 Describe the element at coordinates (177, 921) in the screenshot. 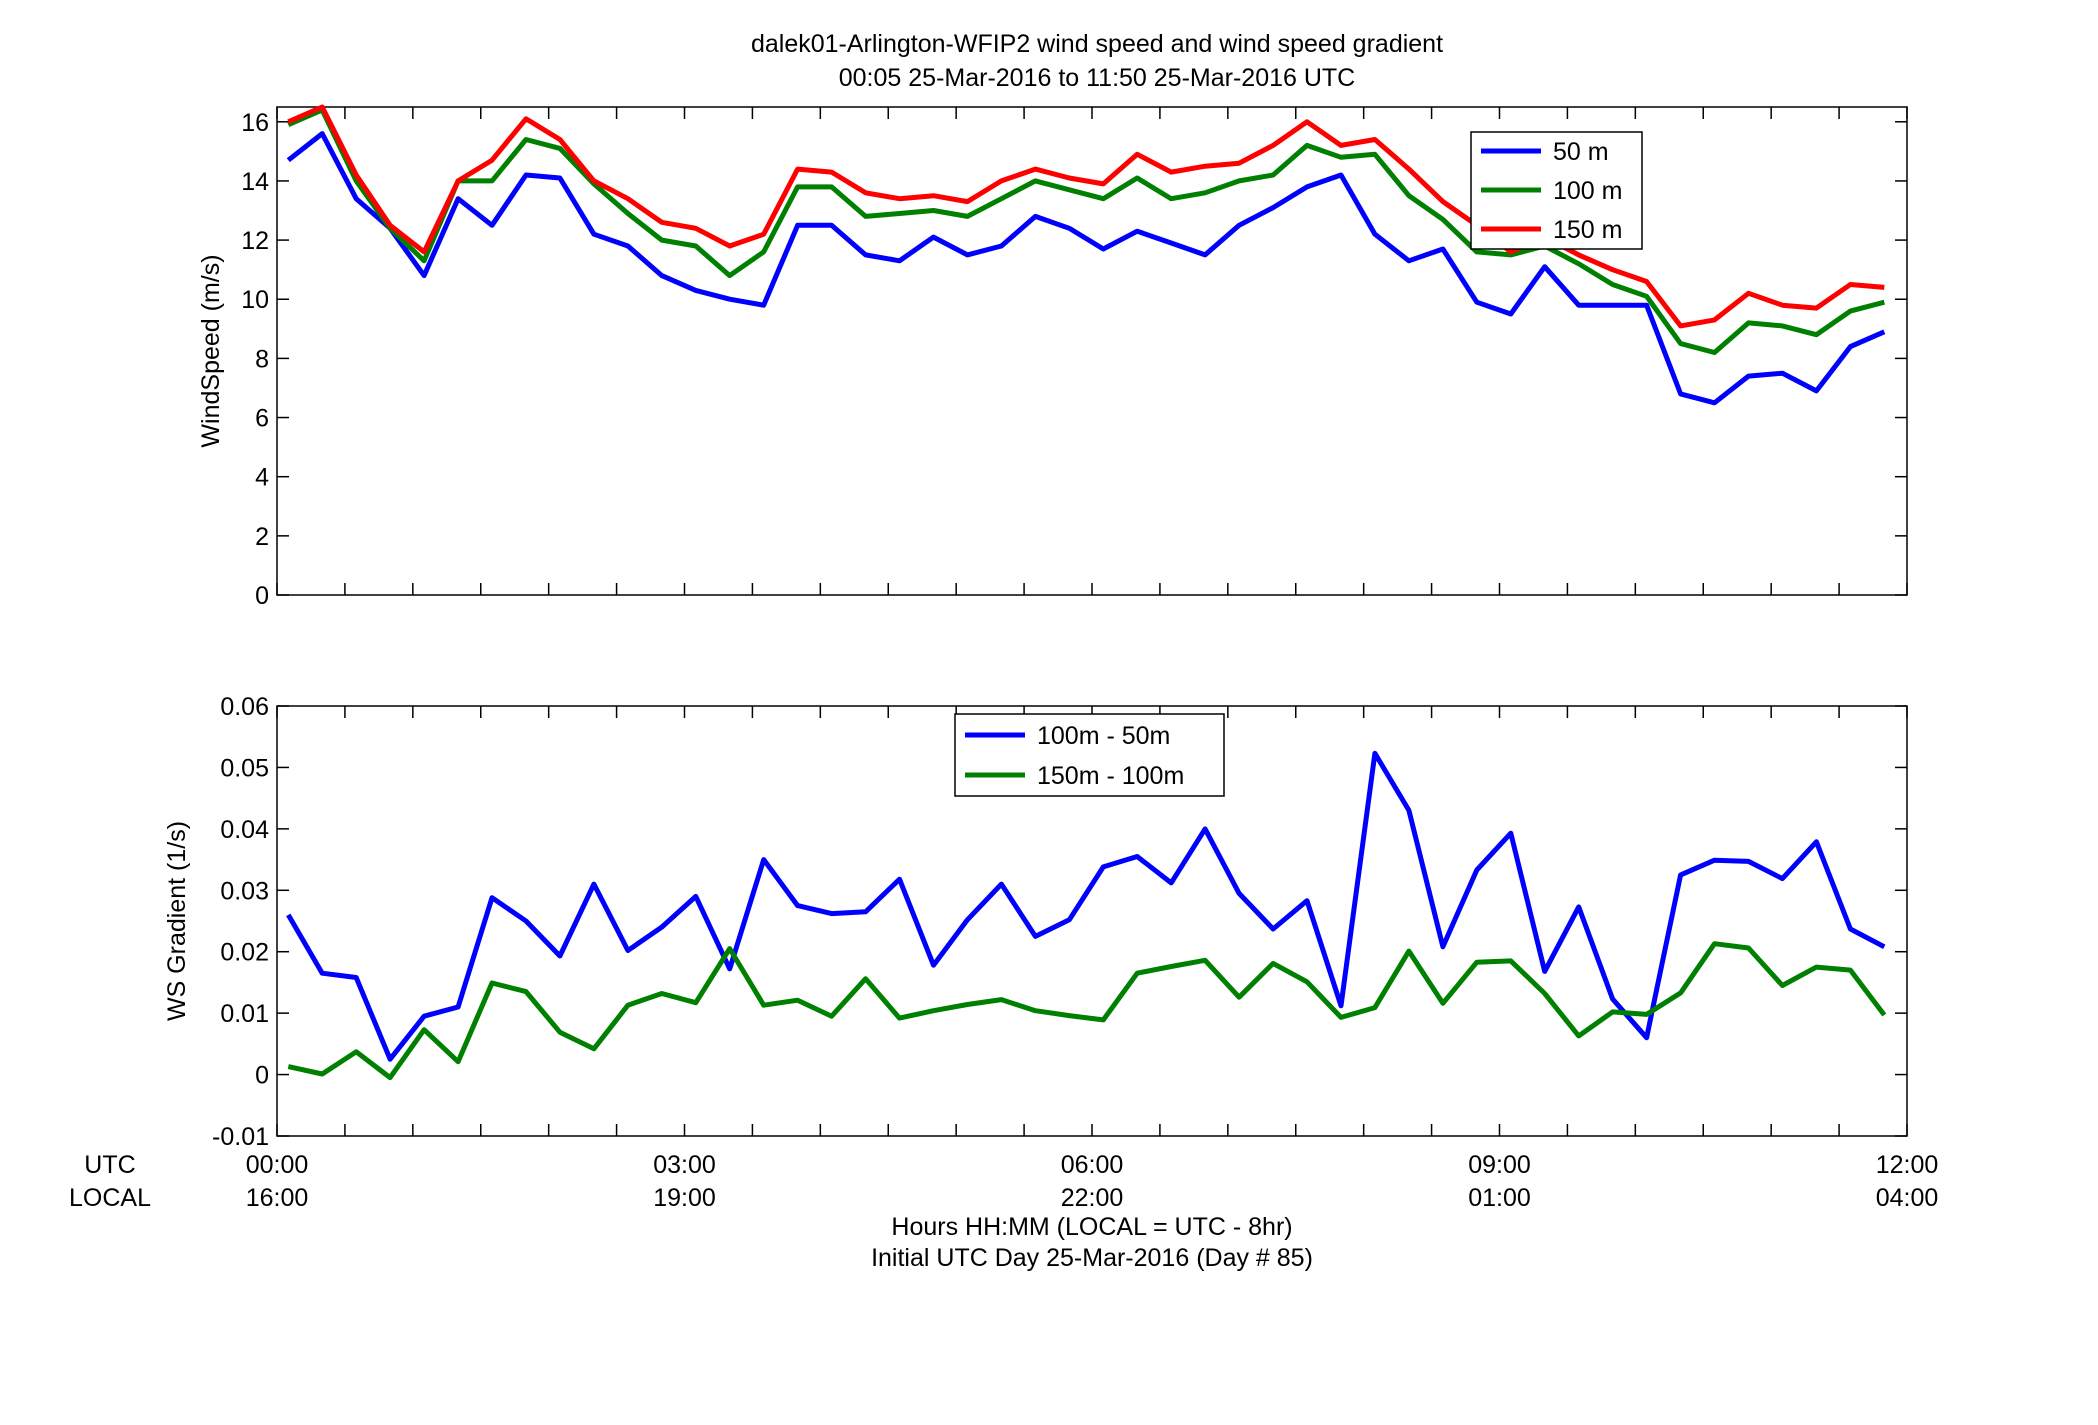

I see `gradient-ylabel: WS Gradient (1/s)` at that location.